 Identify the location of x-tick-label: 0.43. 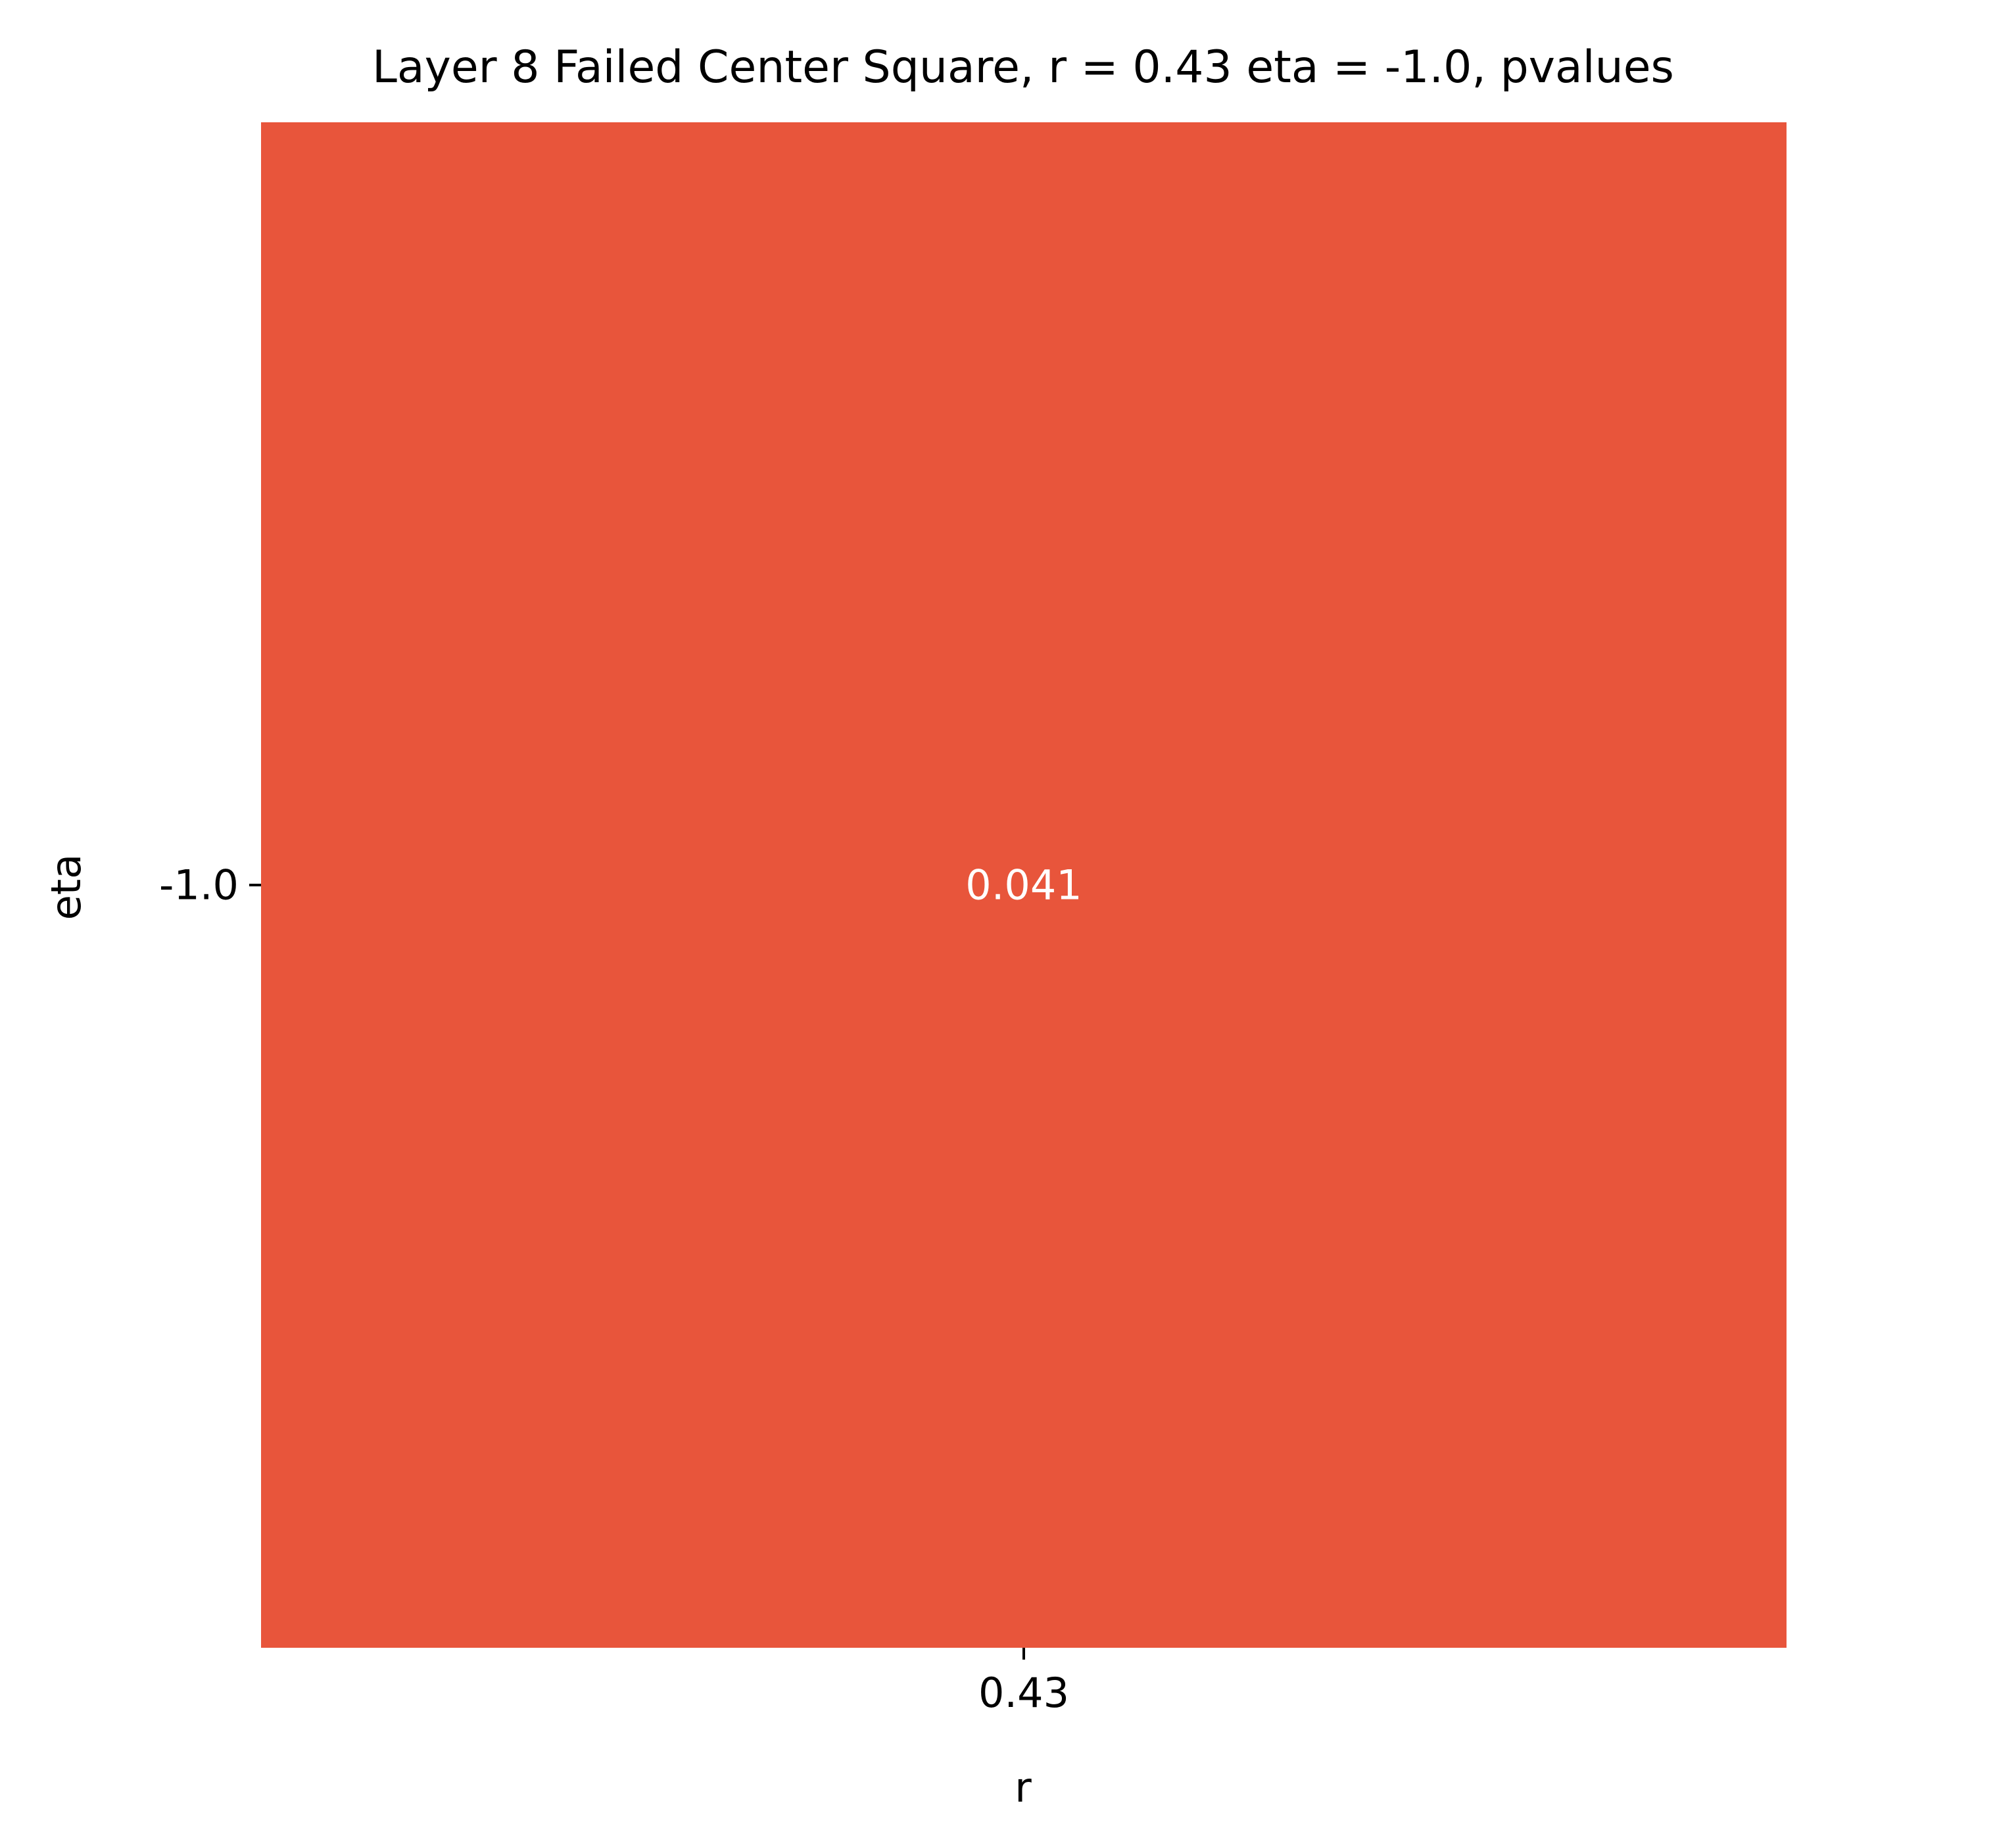
(1023, 1693).